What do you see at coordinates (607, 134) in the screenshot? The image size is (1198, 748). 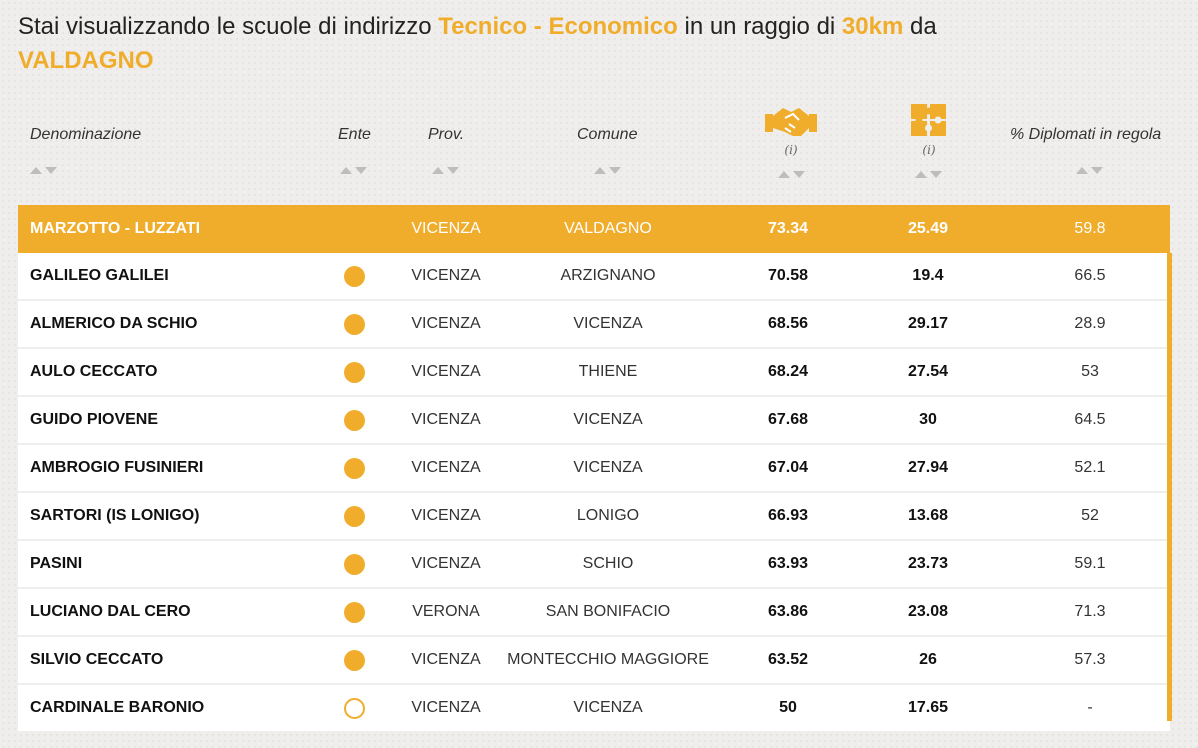 I see `column-header-comune: Comune` at bounding box center [607, 134].